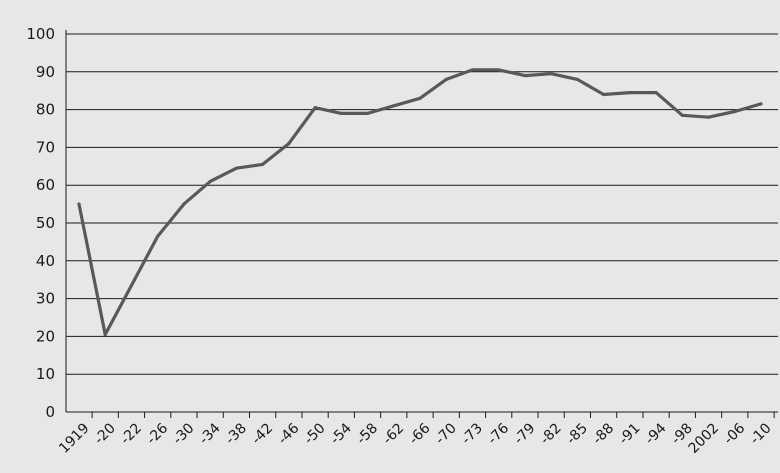 This screenshot has width=780, height=473. What do you see at coordinates (184, 204) in the screenshot?
I see `data-point-1930` at bounding box center [184, 204].